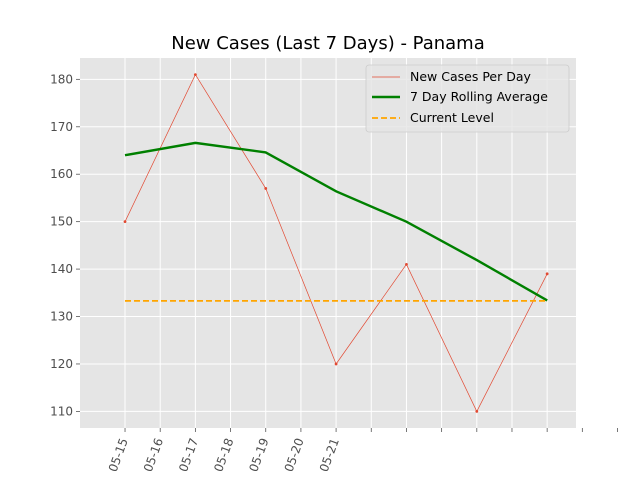 The height and width of the screenshot is (480, 640). I want to click on chart-title: New Cases (Last 7 Days) - Panama, so click(328, 43).